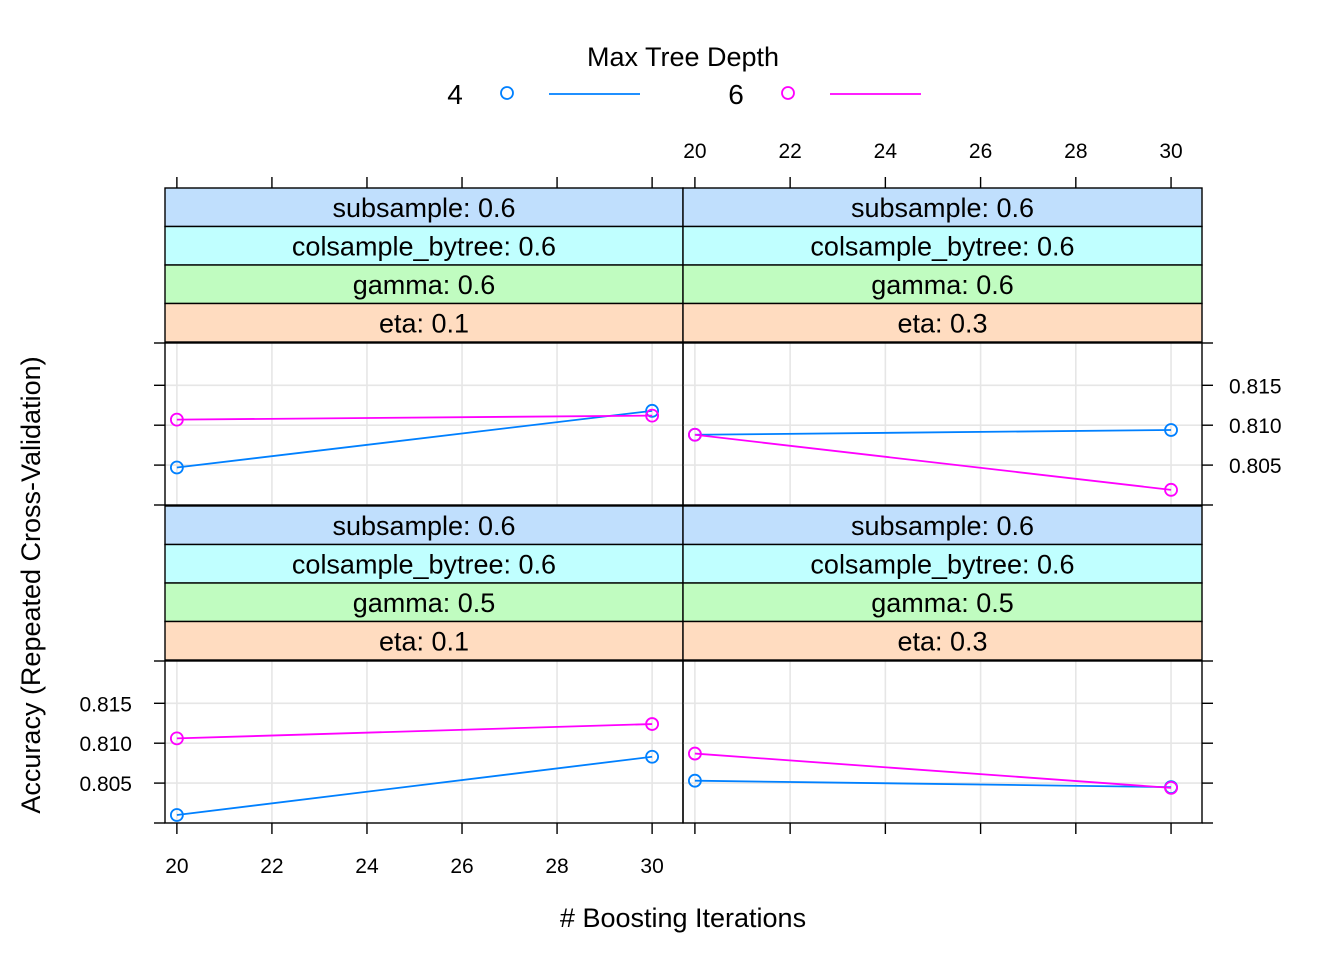  I want to click on x-tick-label-top: 24, so click(886, 151).